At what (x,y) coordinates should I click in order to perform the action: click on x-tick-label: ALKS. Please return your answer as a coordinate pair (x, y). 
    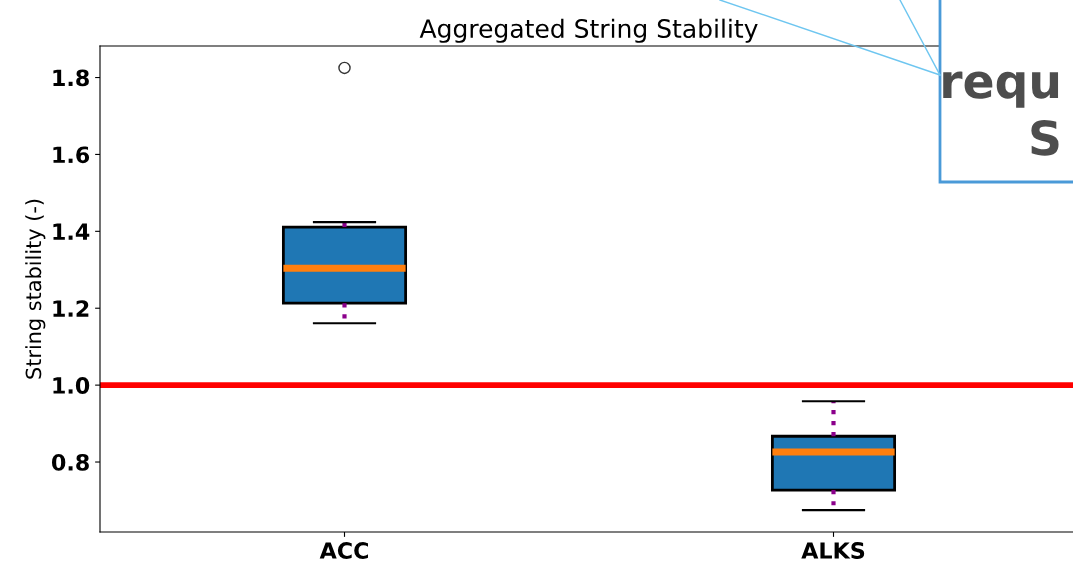
    Looking at the image, I should click on (833, 550).